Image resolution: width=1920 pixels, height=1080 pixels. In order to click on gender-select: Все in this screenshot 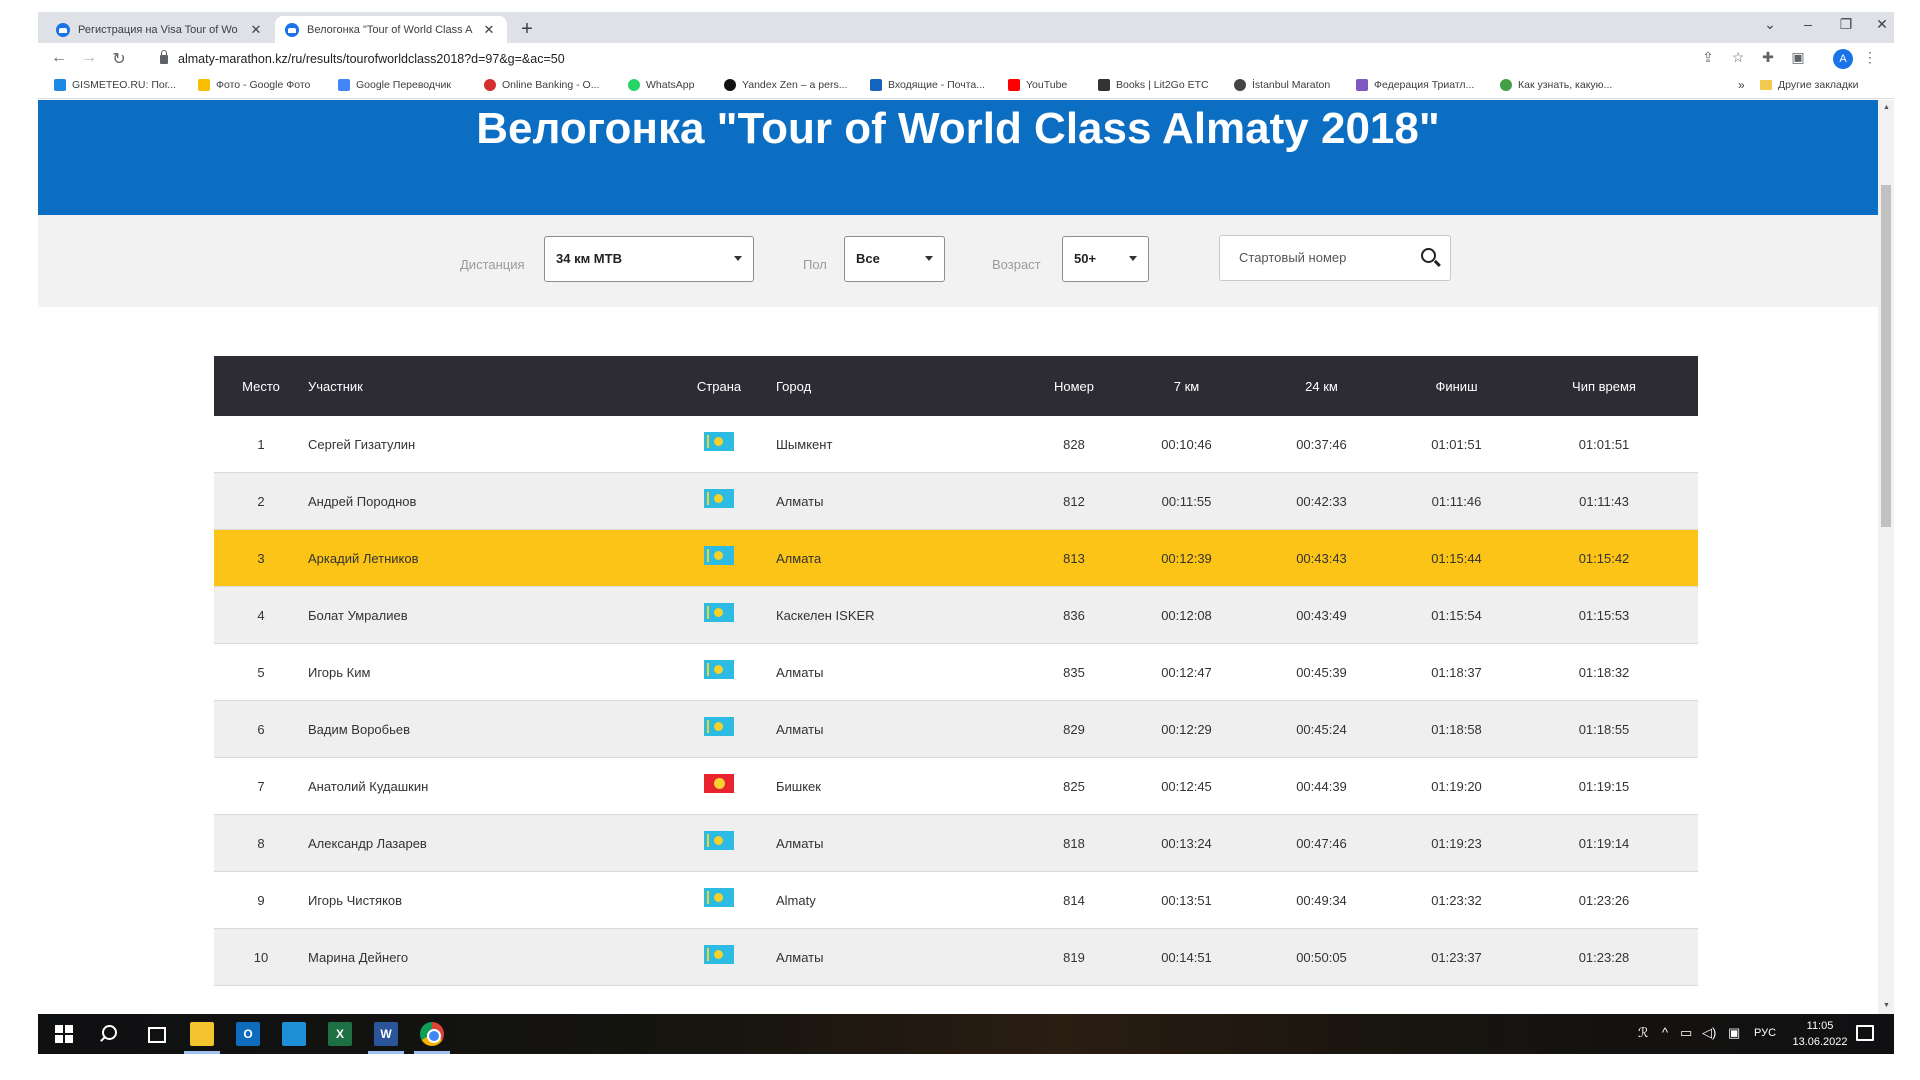, I will do `click(894, 259)`.